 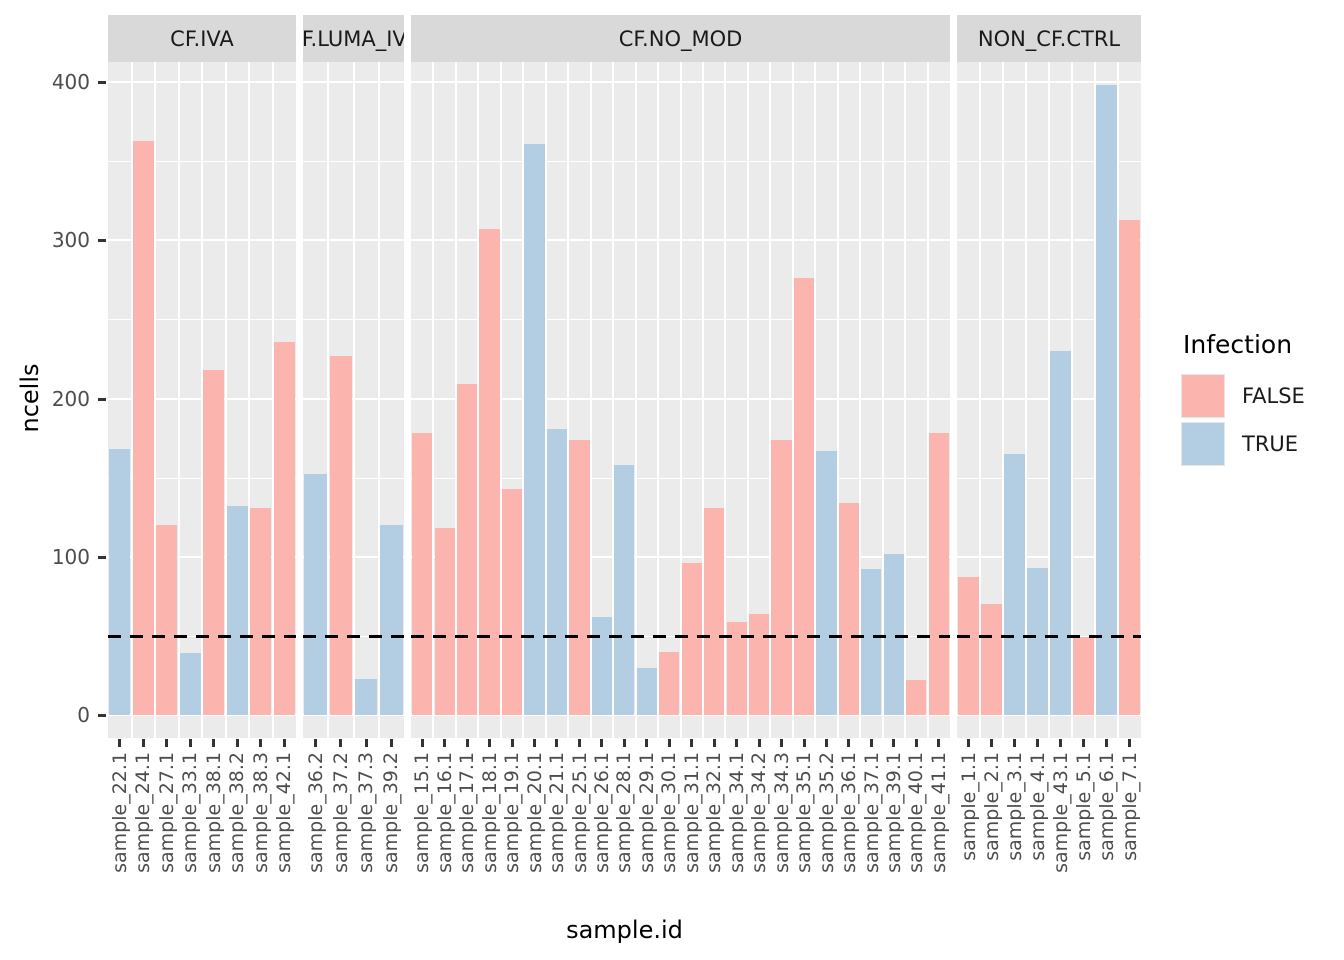 I want to click on x-axis-tick-label: sample_18.1, so click(x=489, y=812).